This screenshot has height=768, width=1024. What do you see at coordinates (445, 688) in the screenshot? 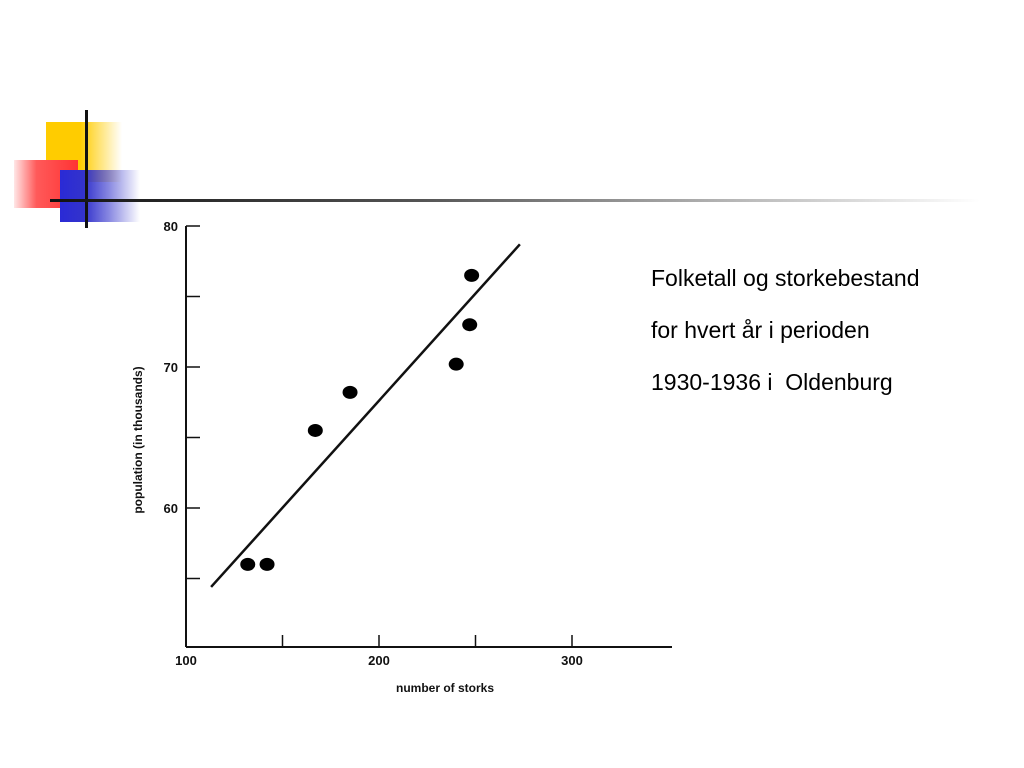
I see `x-axis-title: number of storks` at bounding box center [445, 688].